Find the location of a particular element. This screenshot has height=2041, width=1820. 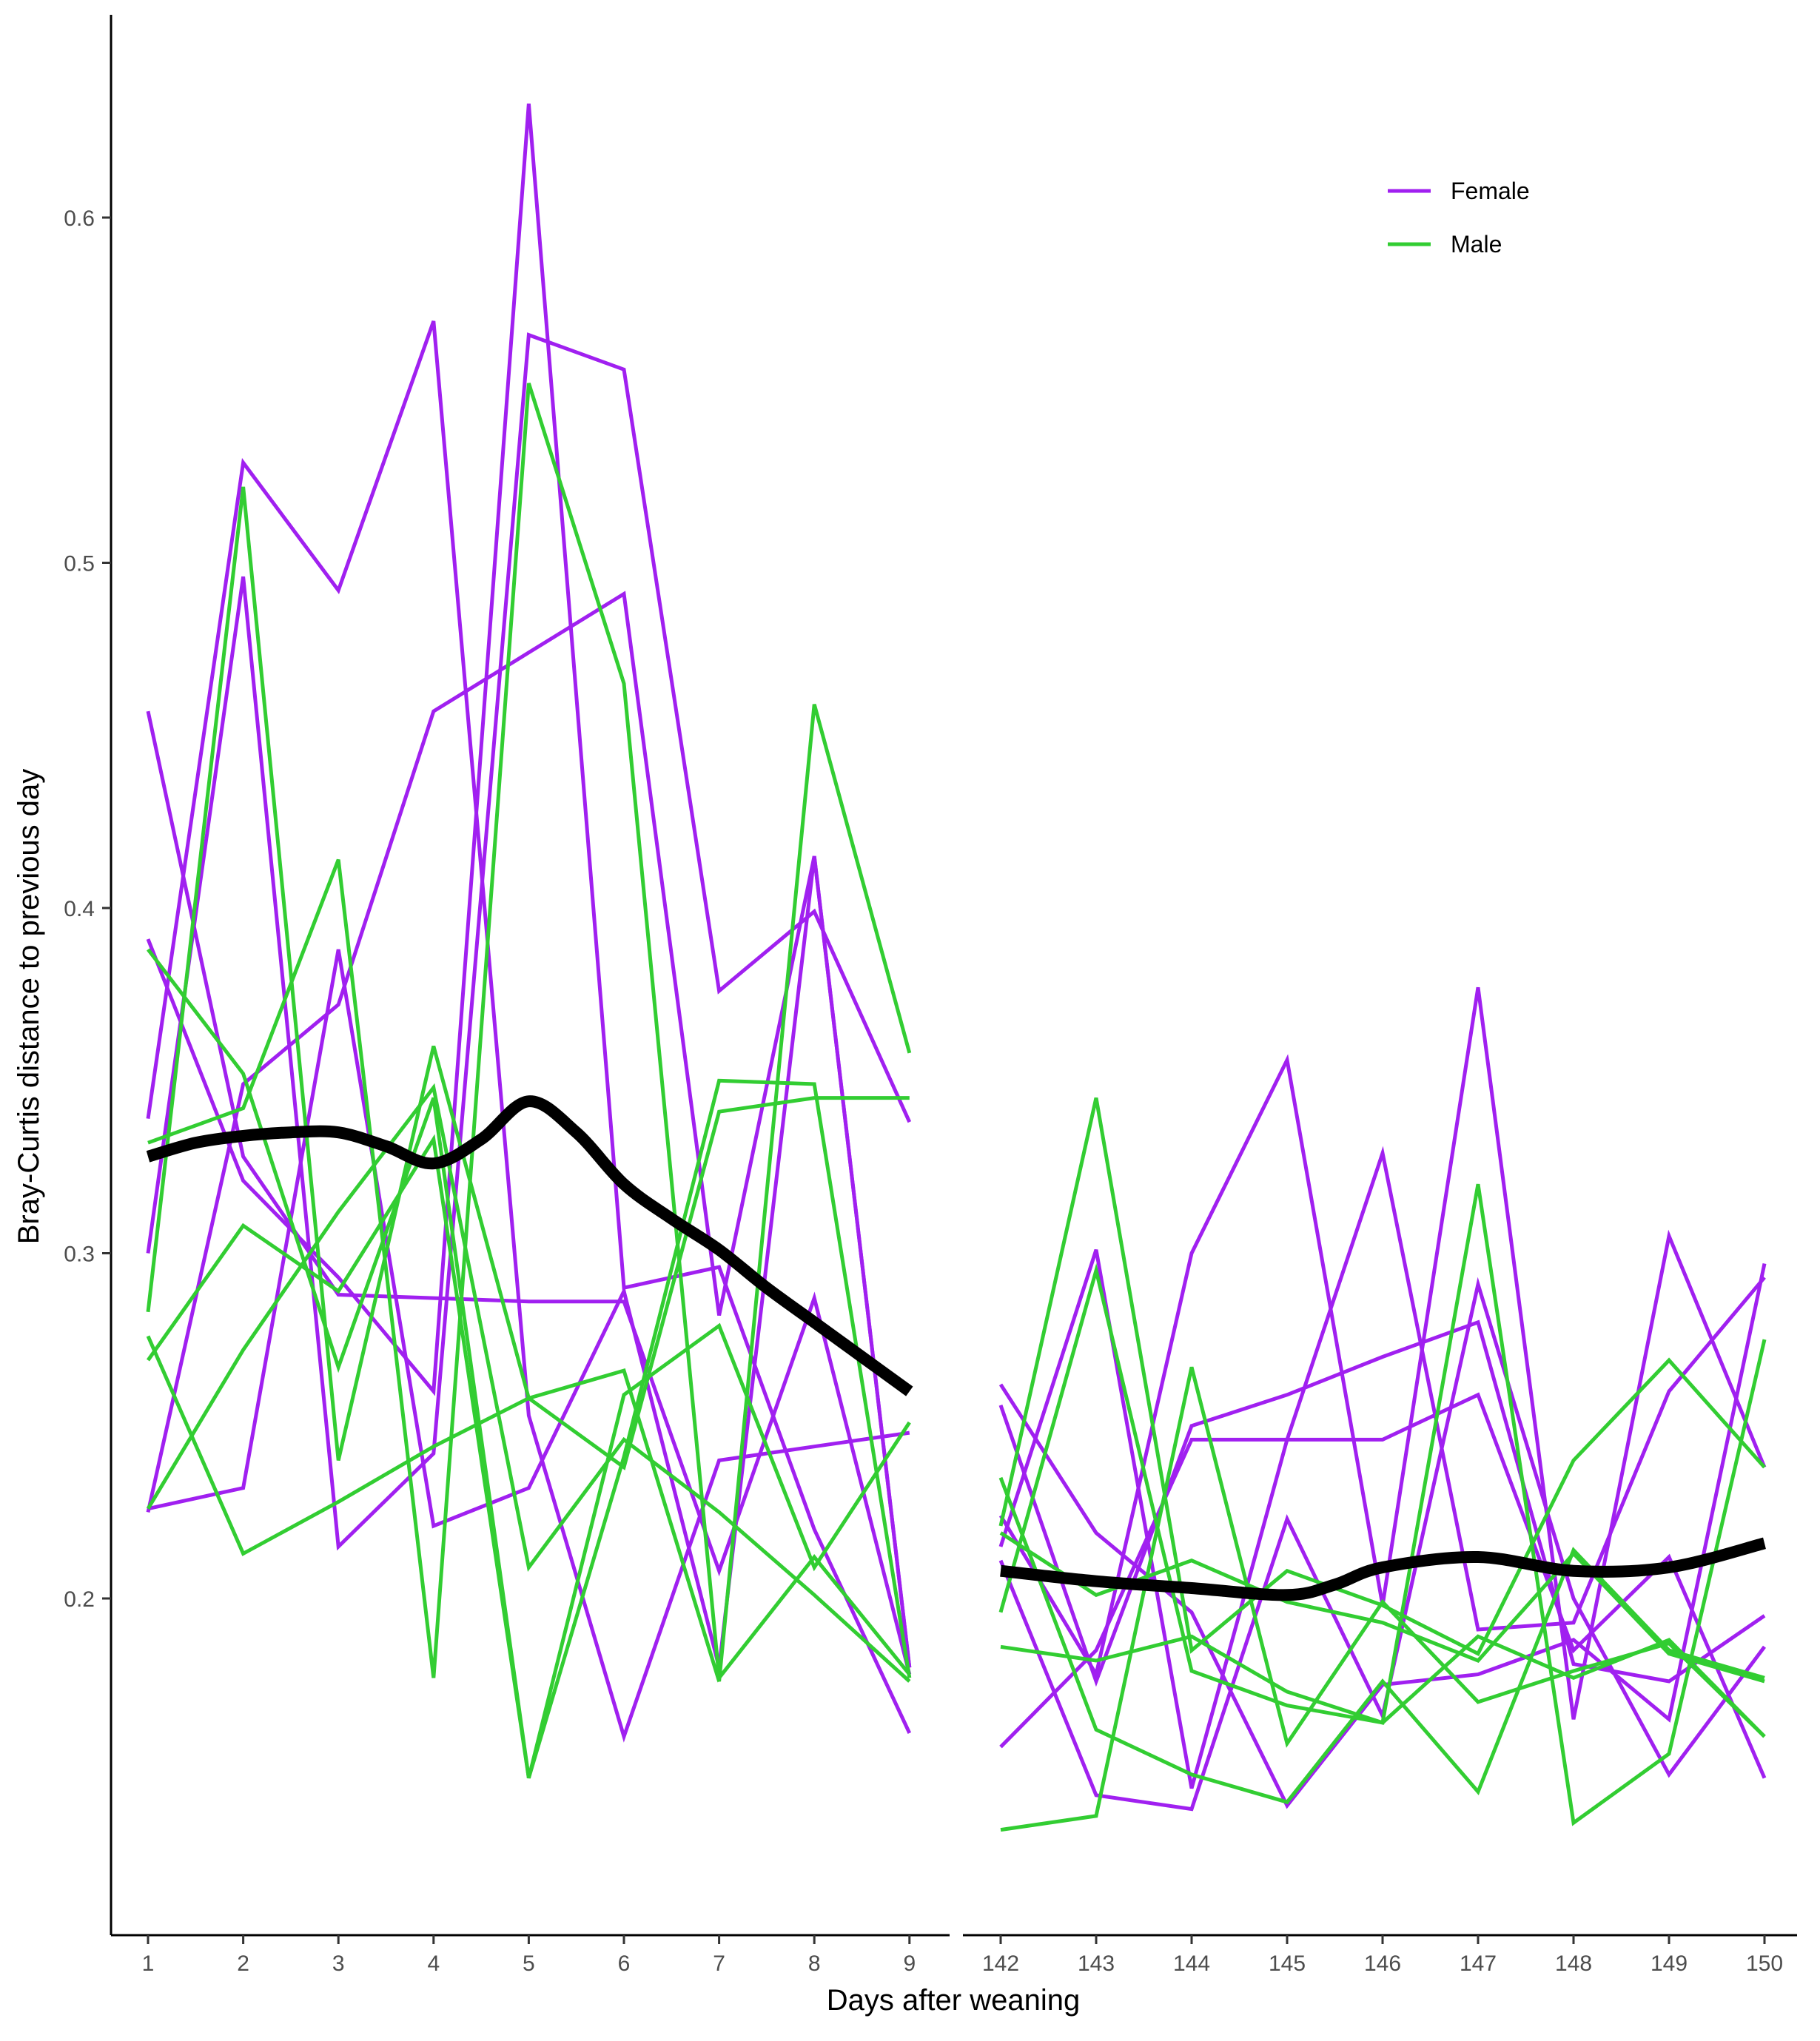

x-axis-title: Days after weaning is located at coordinates (954, 2001).